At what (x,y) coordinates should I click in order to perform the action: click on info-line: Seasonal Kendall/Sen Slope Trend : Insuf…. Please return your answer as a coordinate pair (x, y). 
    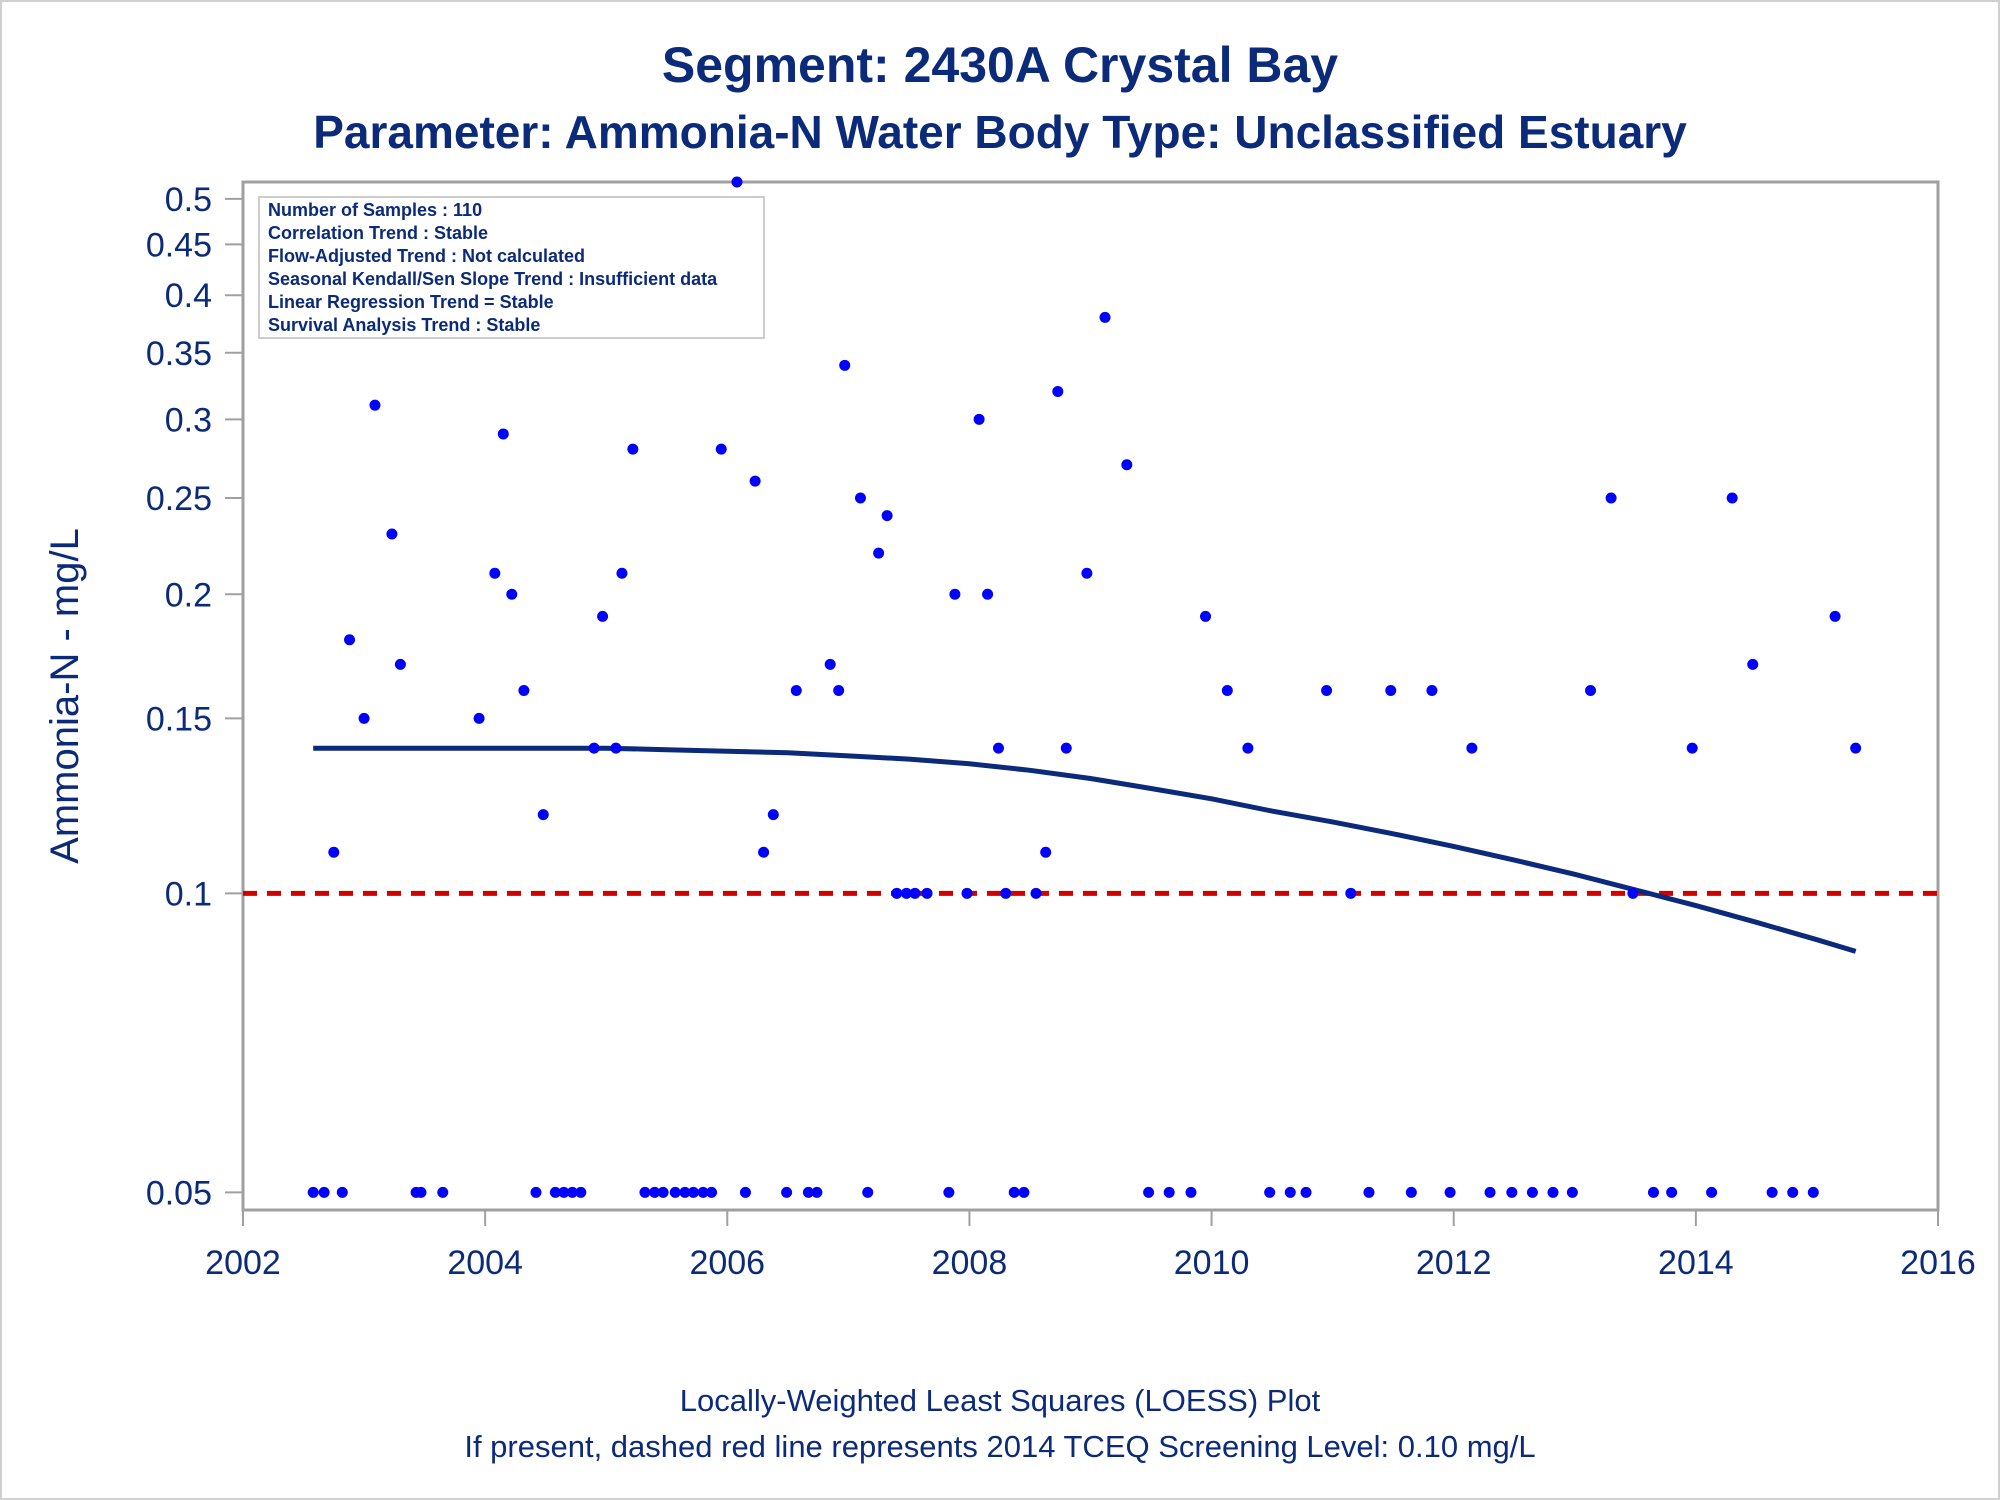
    Looking at the image, I should click on (493, 279).